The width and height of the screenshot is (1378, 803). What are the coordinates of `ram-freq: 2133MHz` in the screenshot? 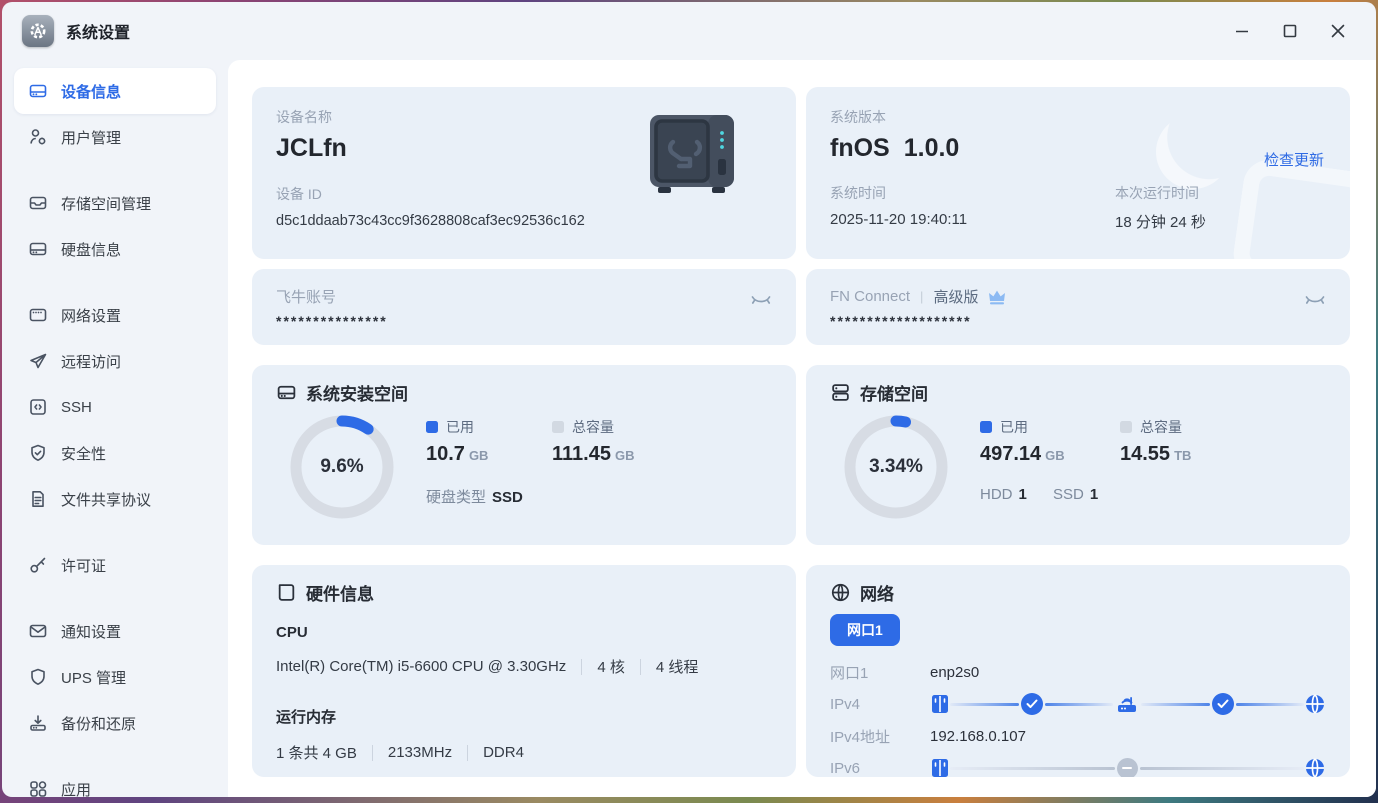 It's located at (420, 752).